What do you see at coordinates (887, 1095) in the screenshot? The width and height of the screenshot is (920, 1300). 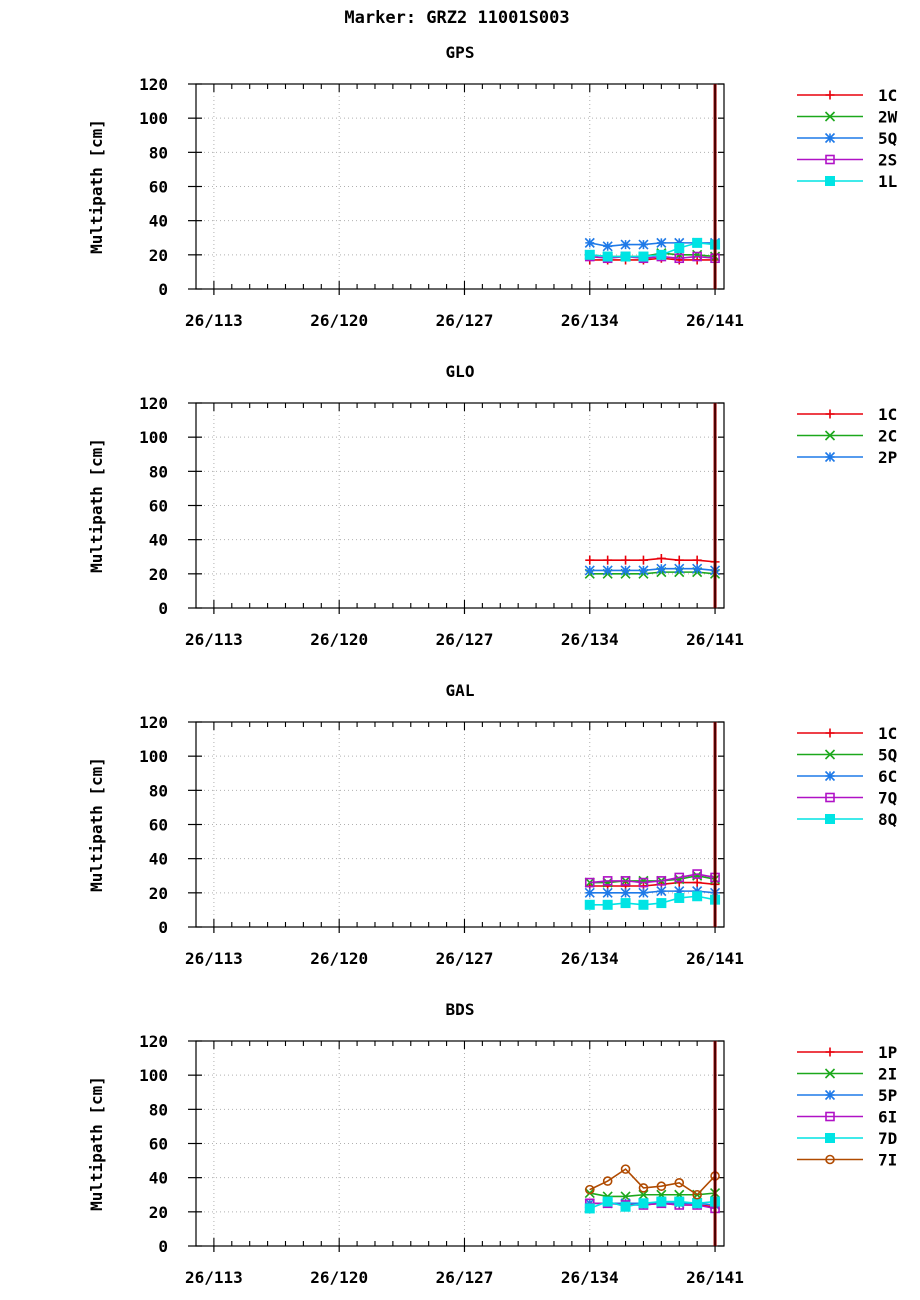 I see `legend-label: 5P` at bounding box center [887, 1095].